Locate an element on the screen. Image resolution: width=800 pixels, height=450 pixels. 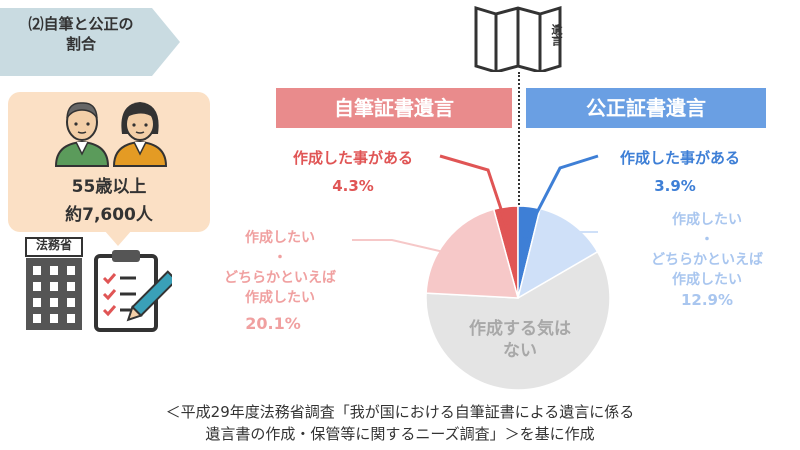
elderly-couple-icon is located at coordinates (111, 134).